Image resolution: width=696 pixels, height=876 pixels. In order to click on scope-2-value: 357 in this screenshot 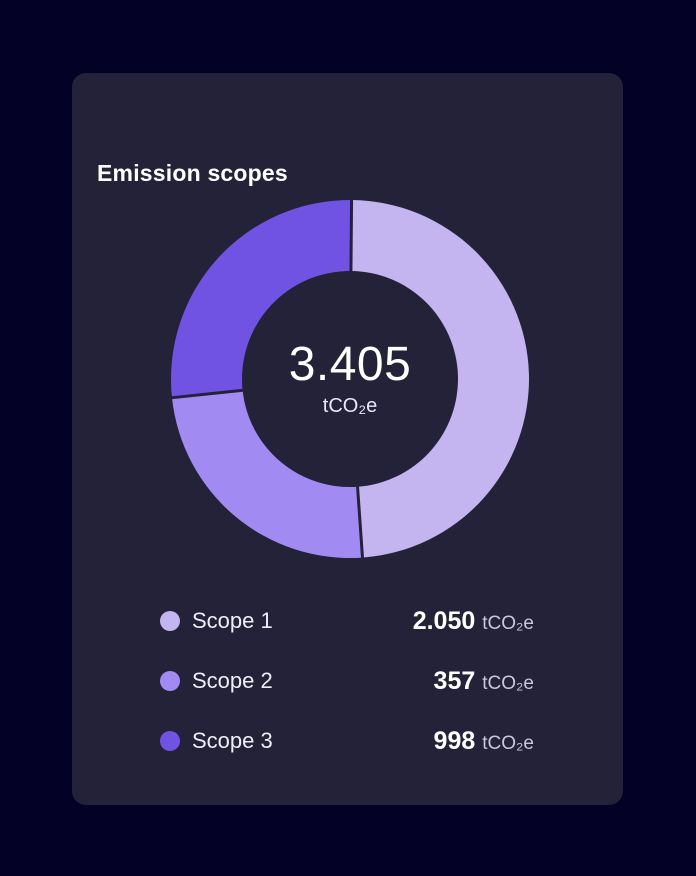, I will do `click(454, 680)`.